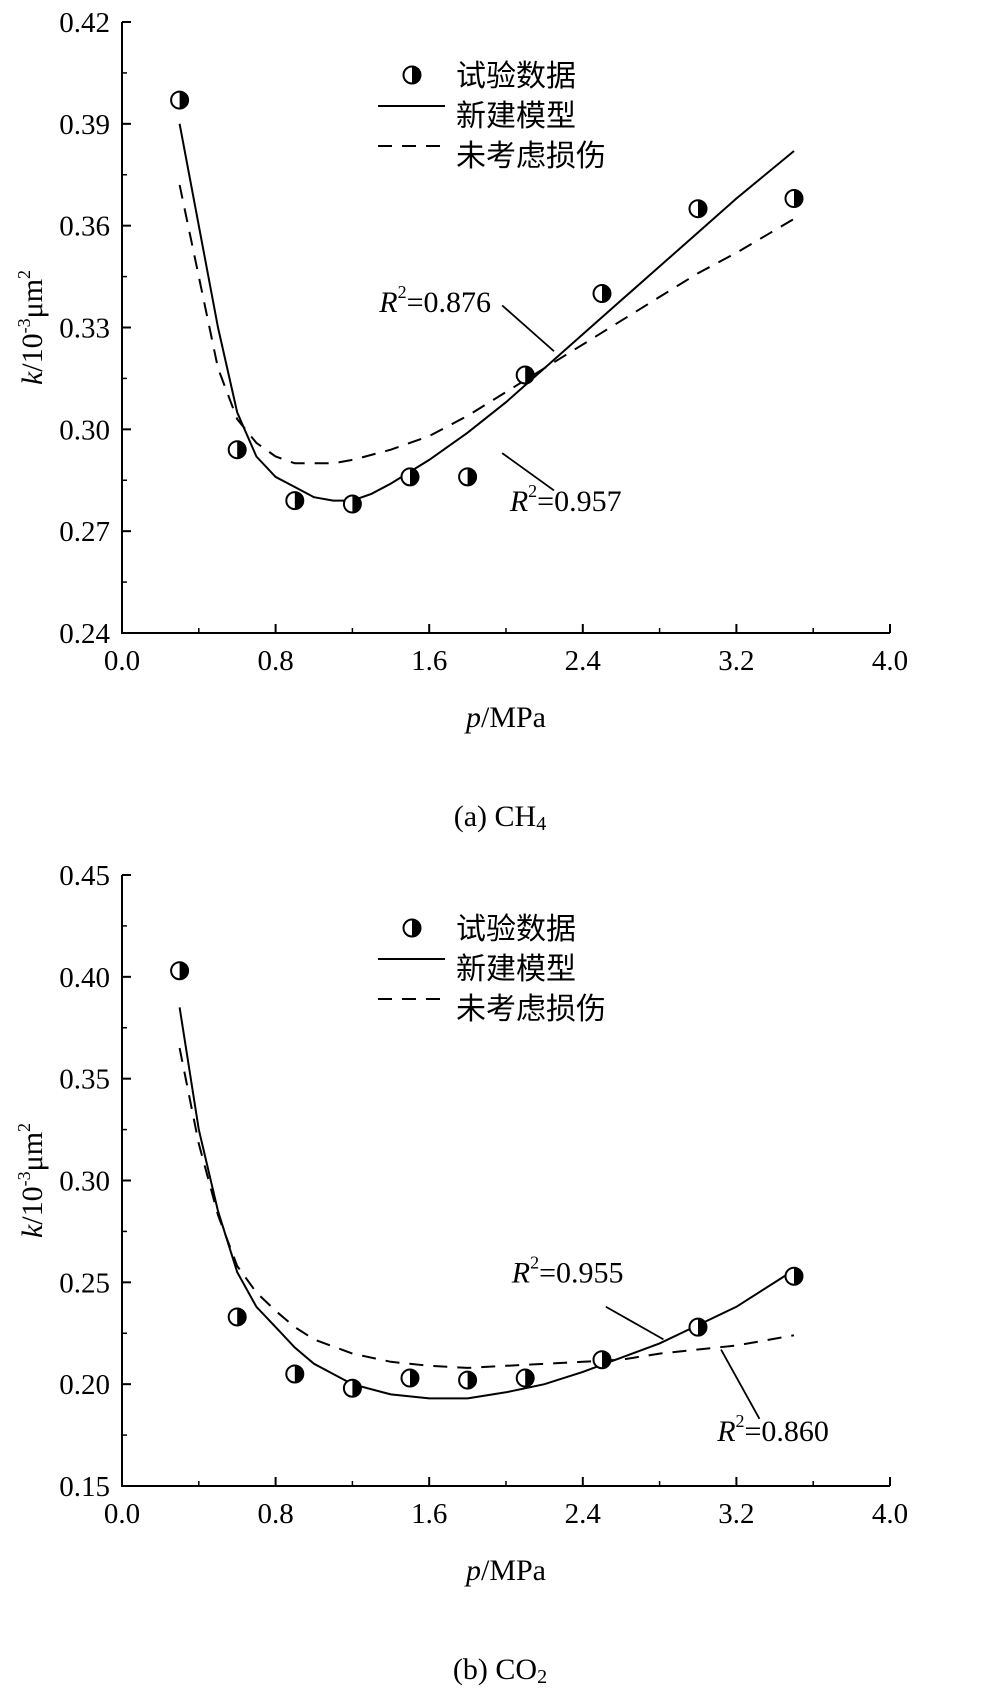 The width and height of the screenshot is (1000, 1706). I want to click on y-tick-label: 0.33, so click(84, 329).